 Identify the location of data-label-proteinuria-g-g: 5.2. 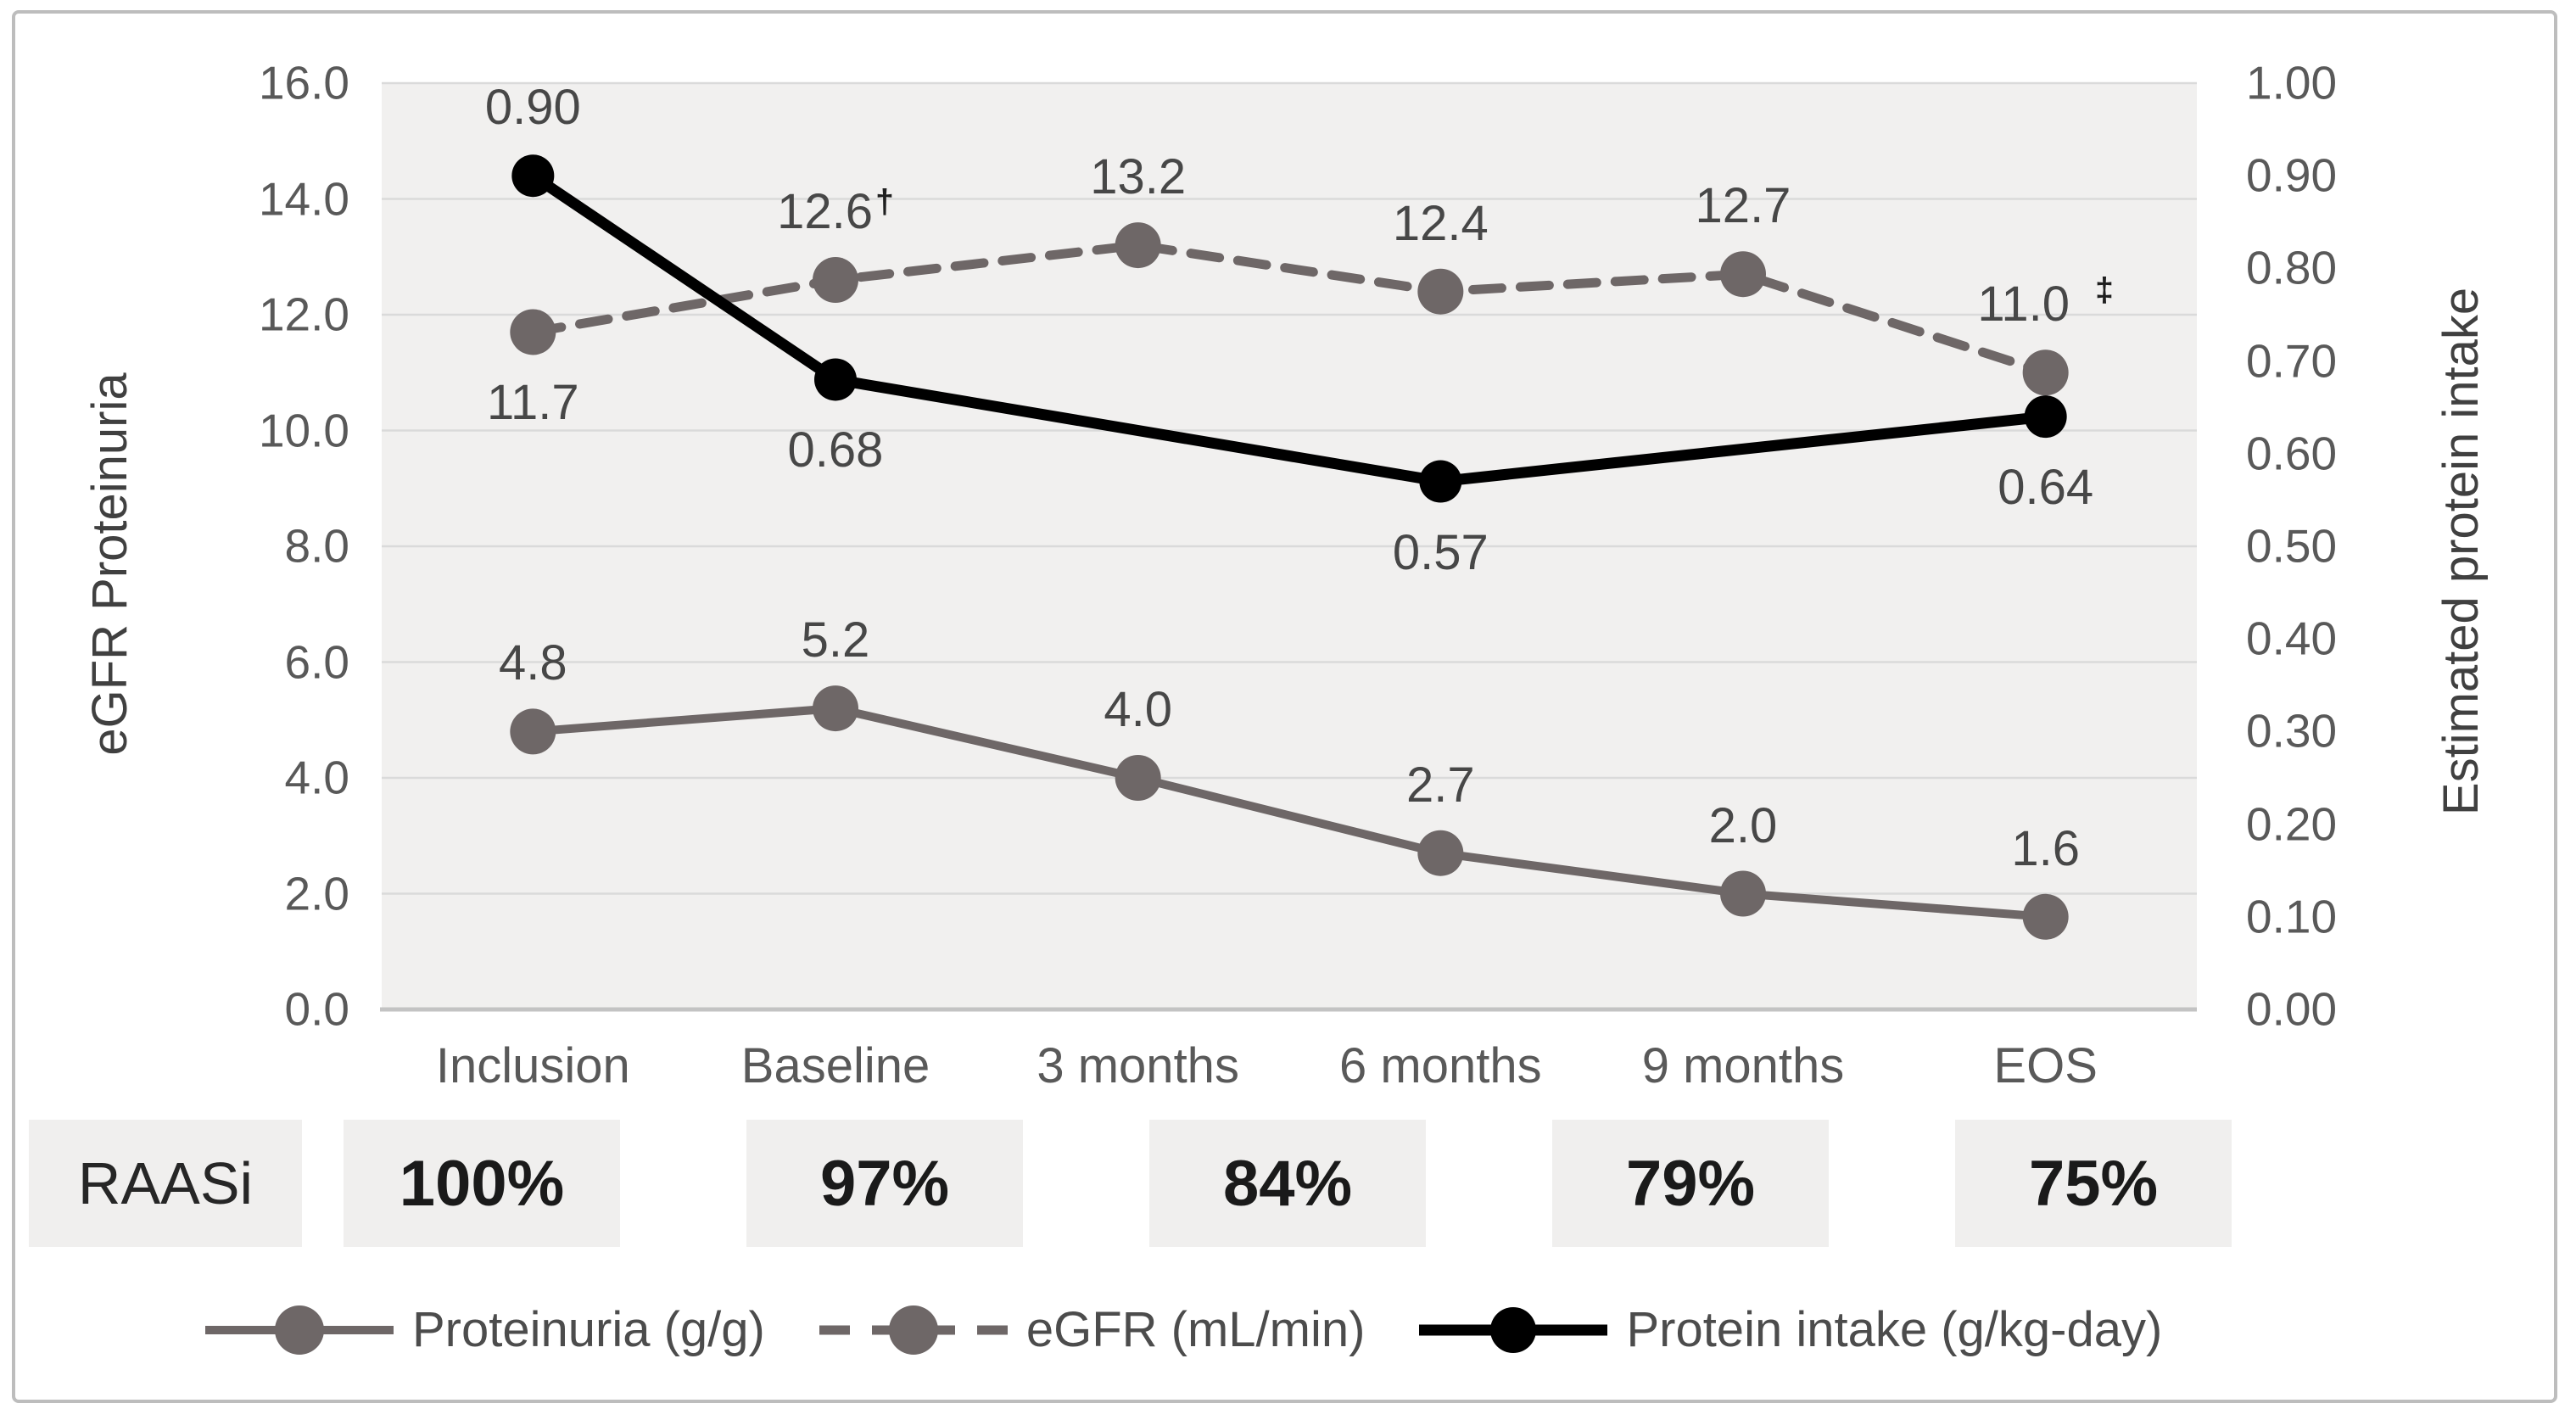
(835, 640).